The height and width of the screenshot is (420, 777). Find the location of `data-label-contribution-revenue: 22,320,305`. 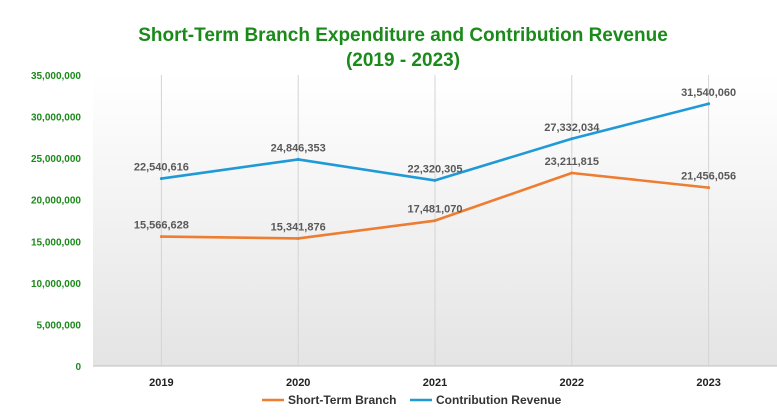

data-label-contribution-revenue: 22,320,305 is located at coordinates (434, 169).